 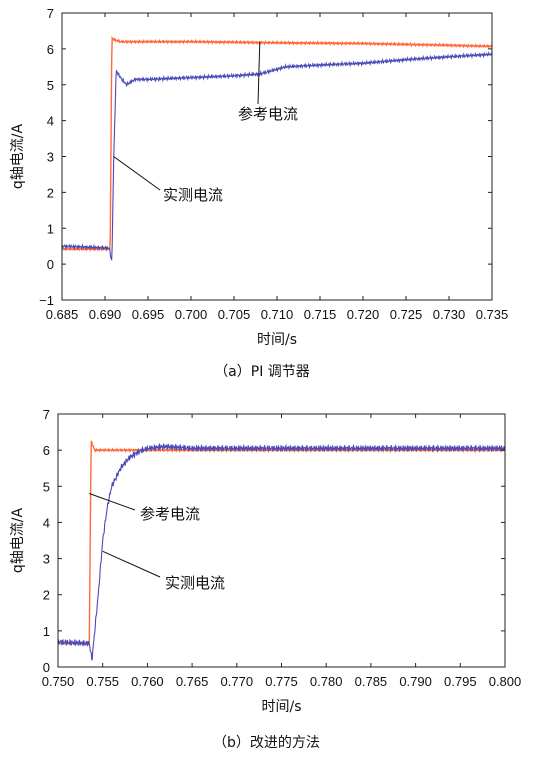 What do you see at coordinates (191, 314) in the screenshot?
I see `x-tick-label: 0.700` at bounding box center [191, 314].